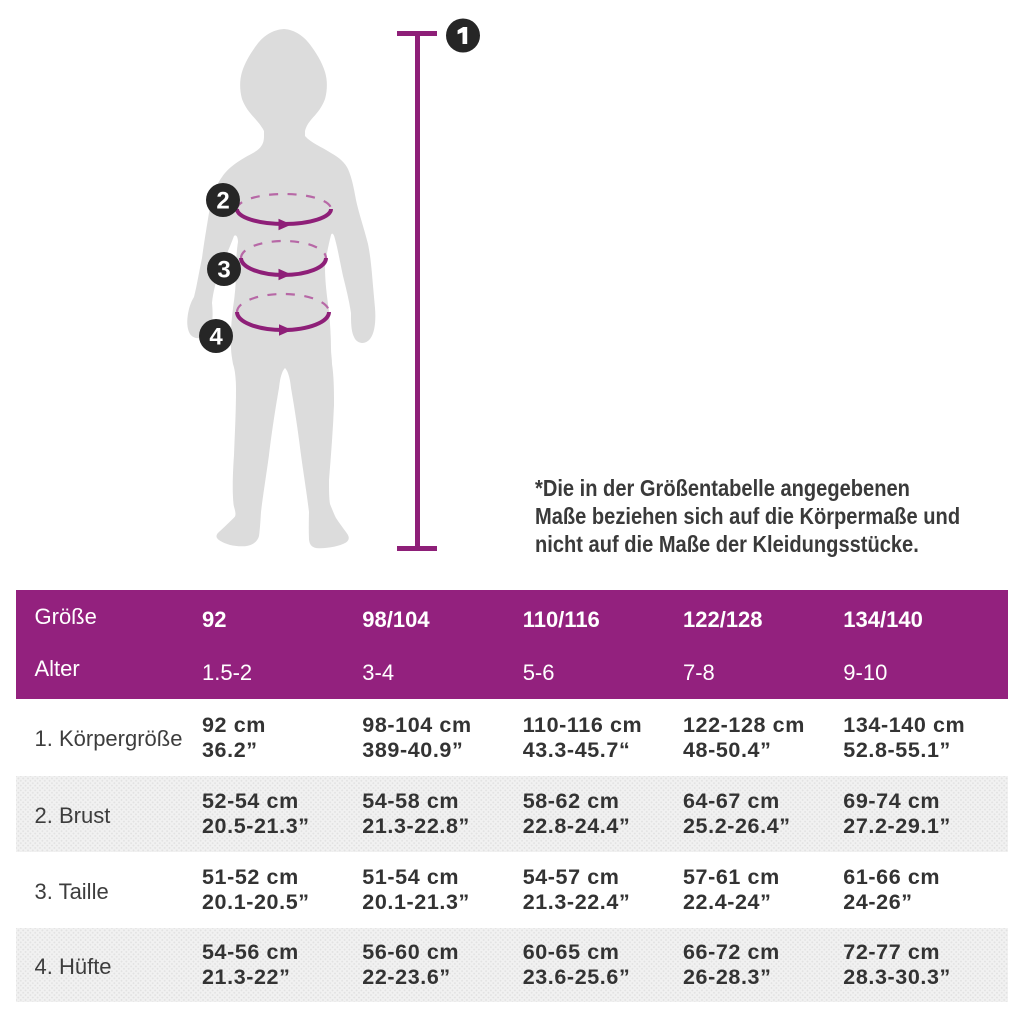 This screenshot has width=1024, height=1024. I want to click on svg-text: 2, so click(222, 201).